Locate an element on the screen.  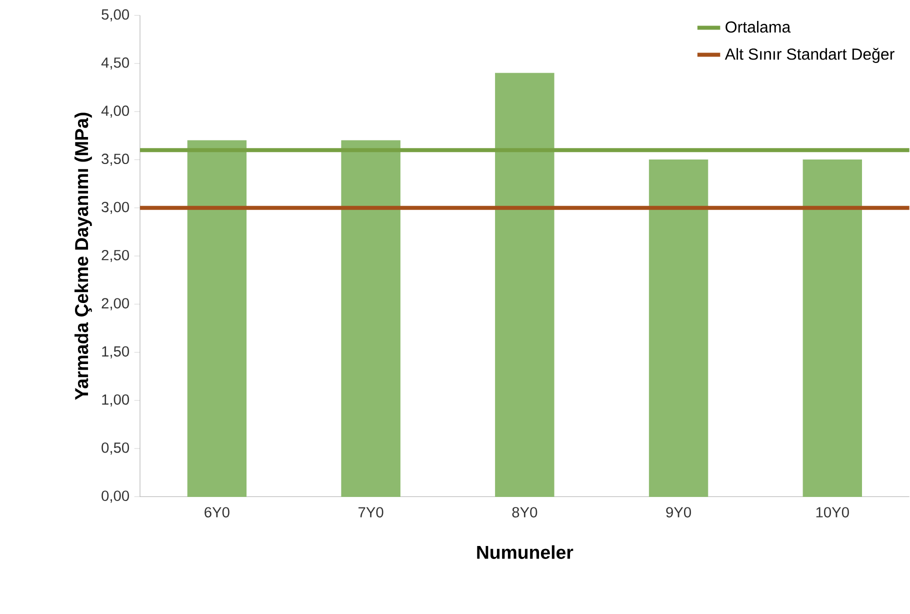
y-tick-label: 1,50 is located at coordinates (116, 352).